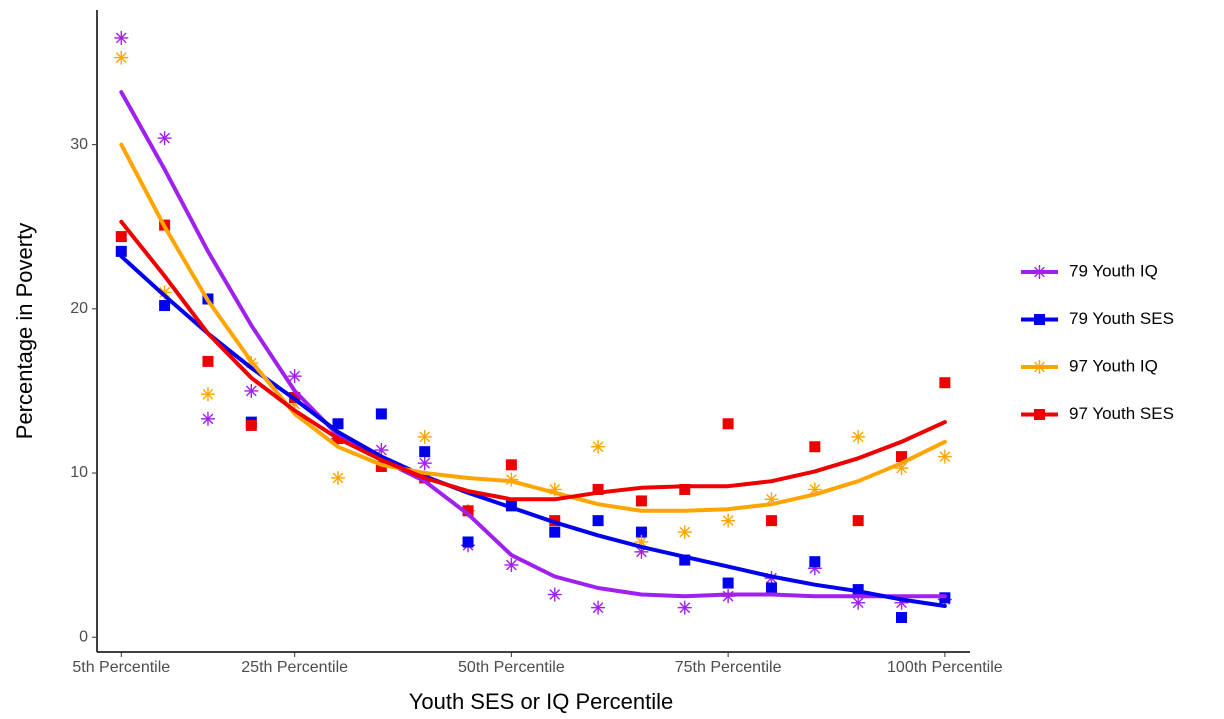 The width and height of the screenshot is (1224, 719). Describe the element at coordinates (728, 667) in the screenshot. I see `x-tick-label: 75th Percentile` at that location.